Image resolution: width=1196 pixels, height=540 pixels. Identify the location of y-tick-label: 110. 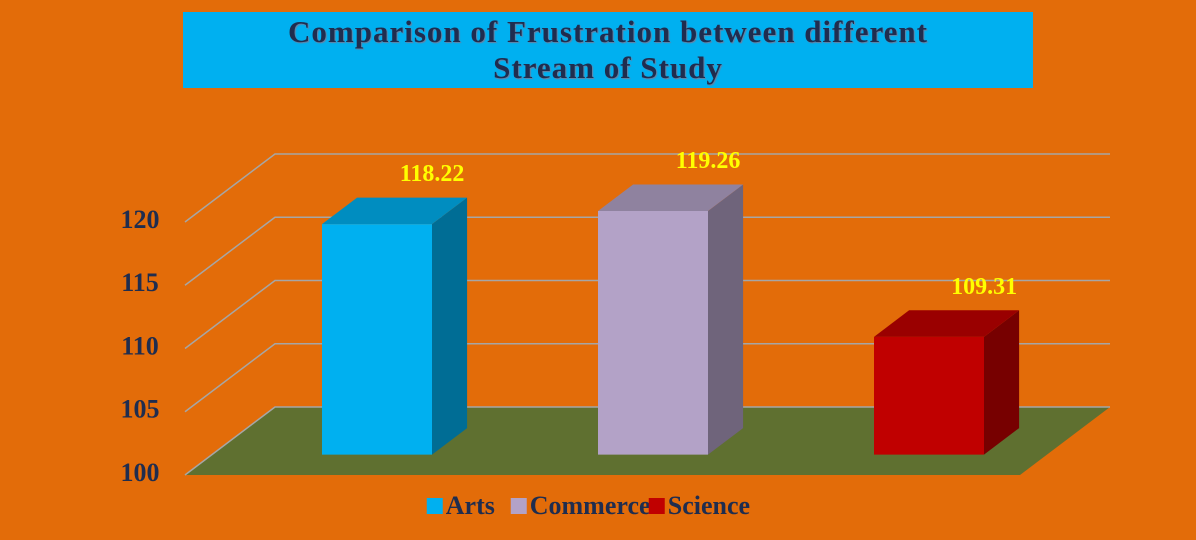
(140, 345).